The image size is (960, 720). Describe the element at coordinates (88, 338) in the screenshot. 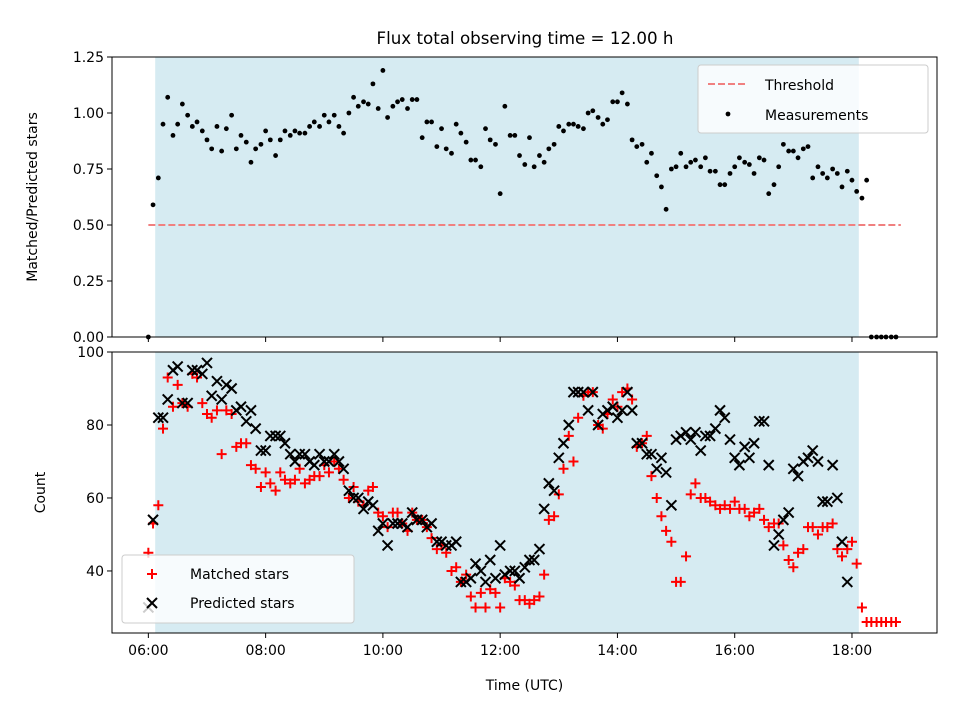

I see `y-tick-label: 0.00` at that location.